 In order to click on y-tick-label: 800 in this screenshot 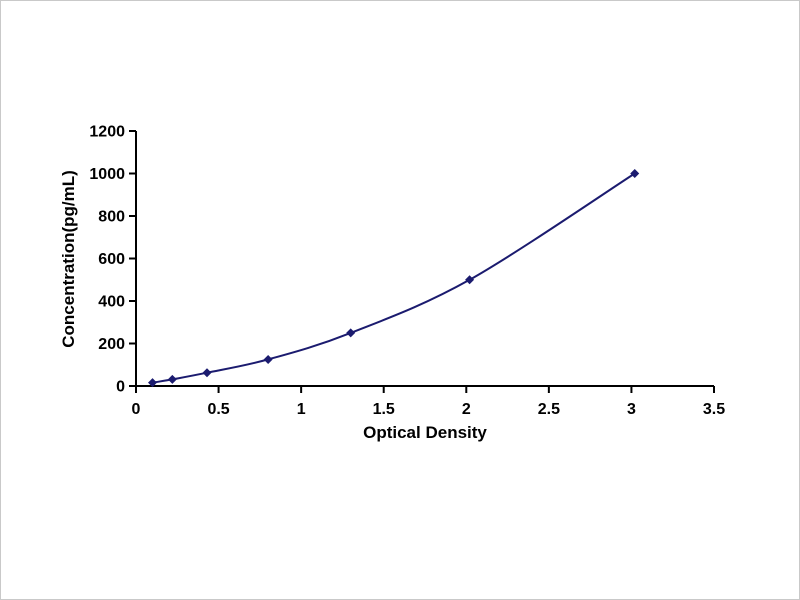, I will do `click(111, 217)`.